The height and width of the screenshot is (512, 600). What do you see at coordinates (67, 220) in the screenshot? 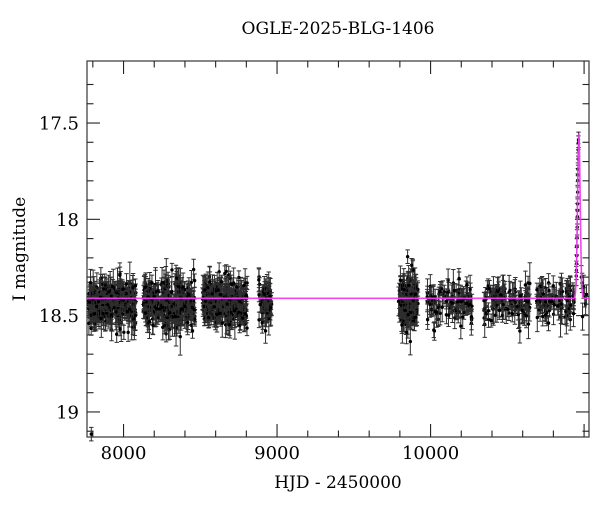
I see `y-tick-label: 18` at bounding box center [67, 220].